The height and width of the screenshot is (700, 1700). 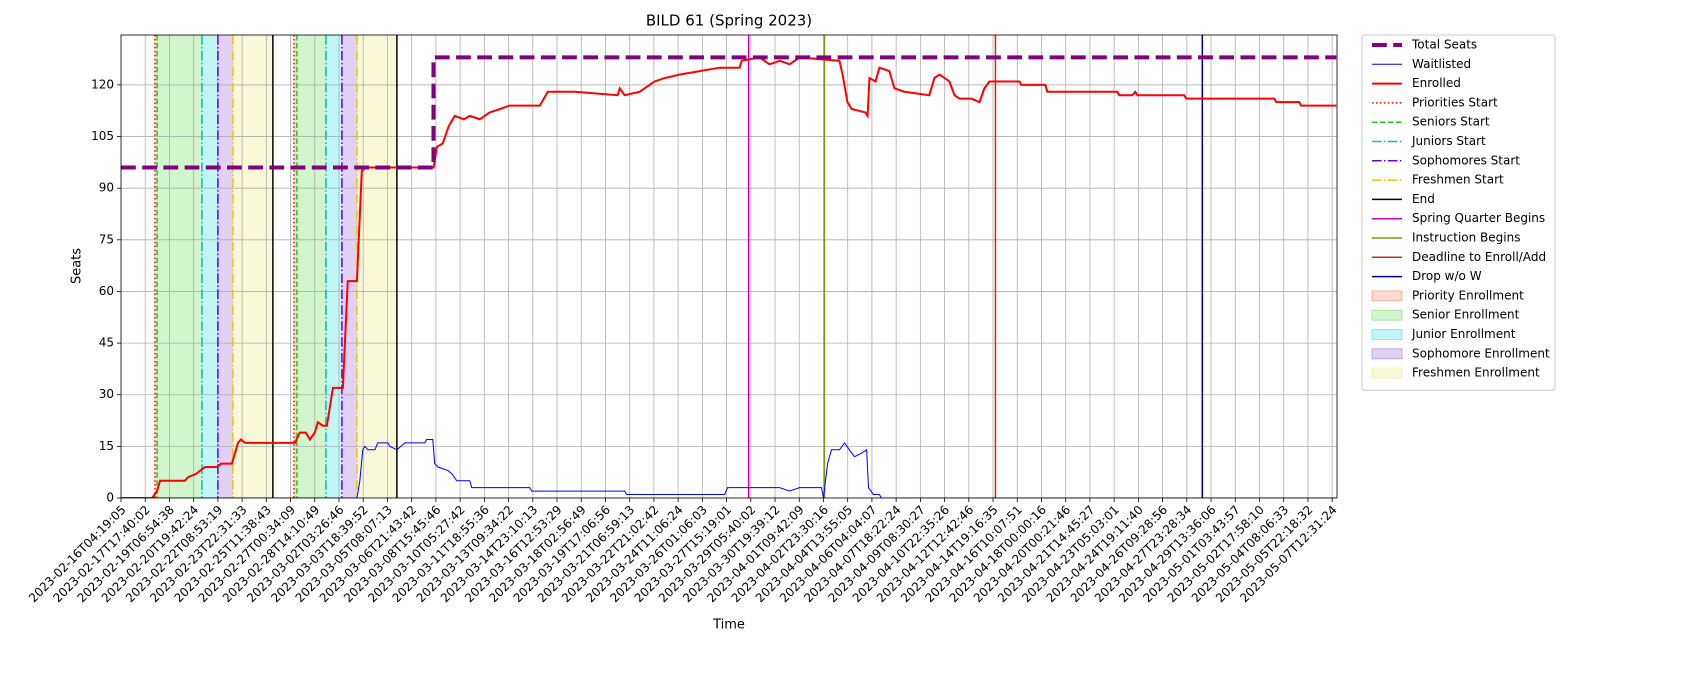 I want to click on legend-label: Priority Enrollment, so click(x=1468, y=295).